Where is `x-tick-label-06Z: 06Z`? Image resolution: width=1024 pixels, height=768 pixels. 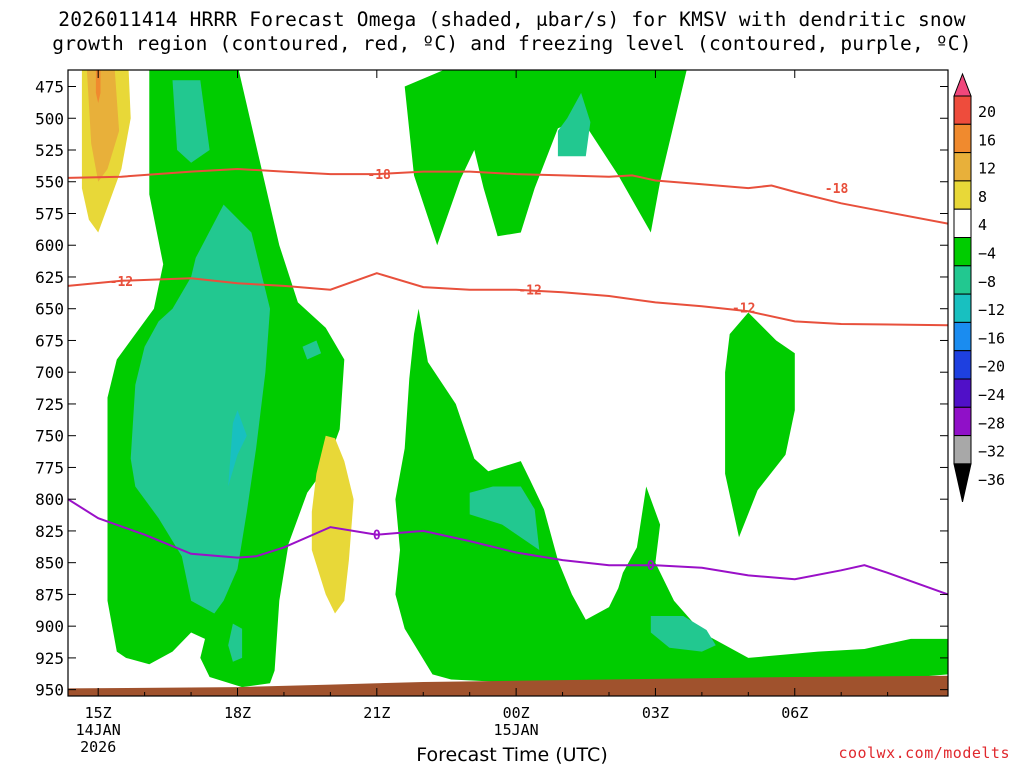 x-tick-label-06Z: 06Z is located at coordinates (794, 713).